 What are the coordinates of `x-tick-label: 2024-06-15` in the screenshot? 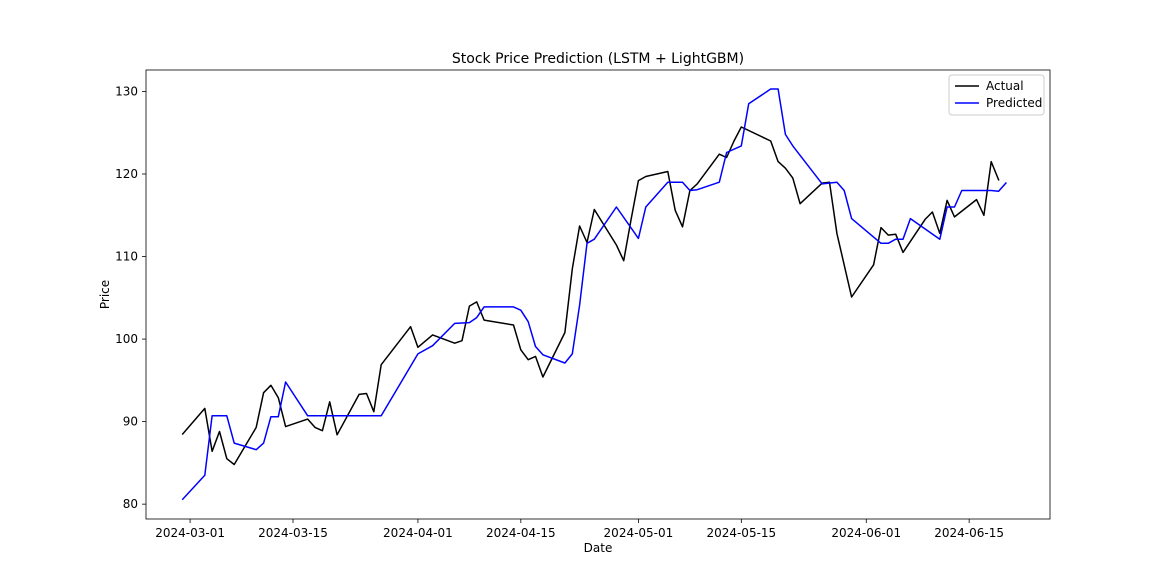 It's located at (969, 533).